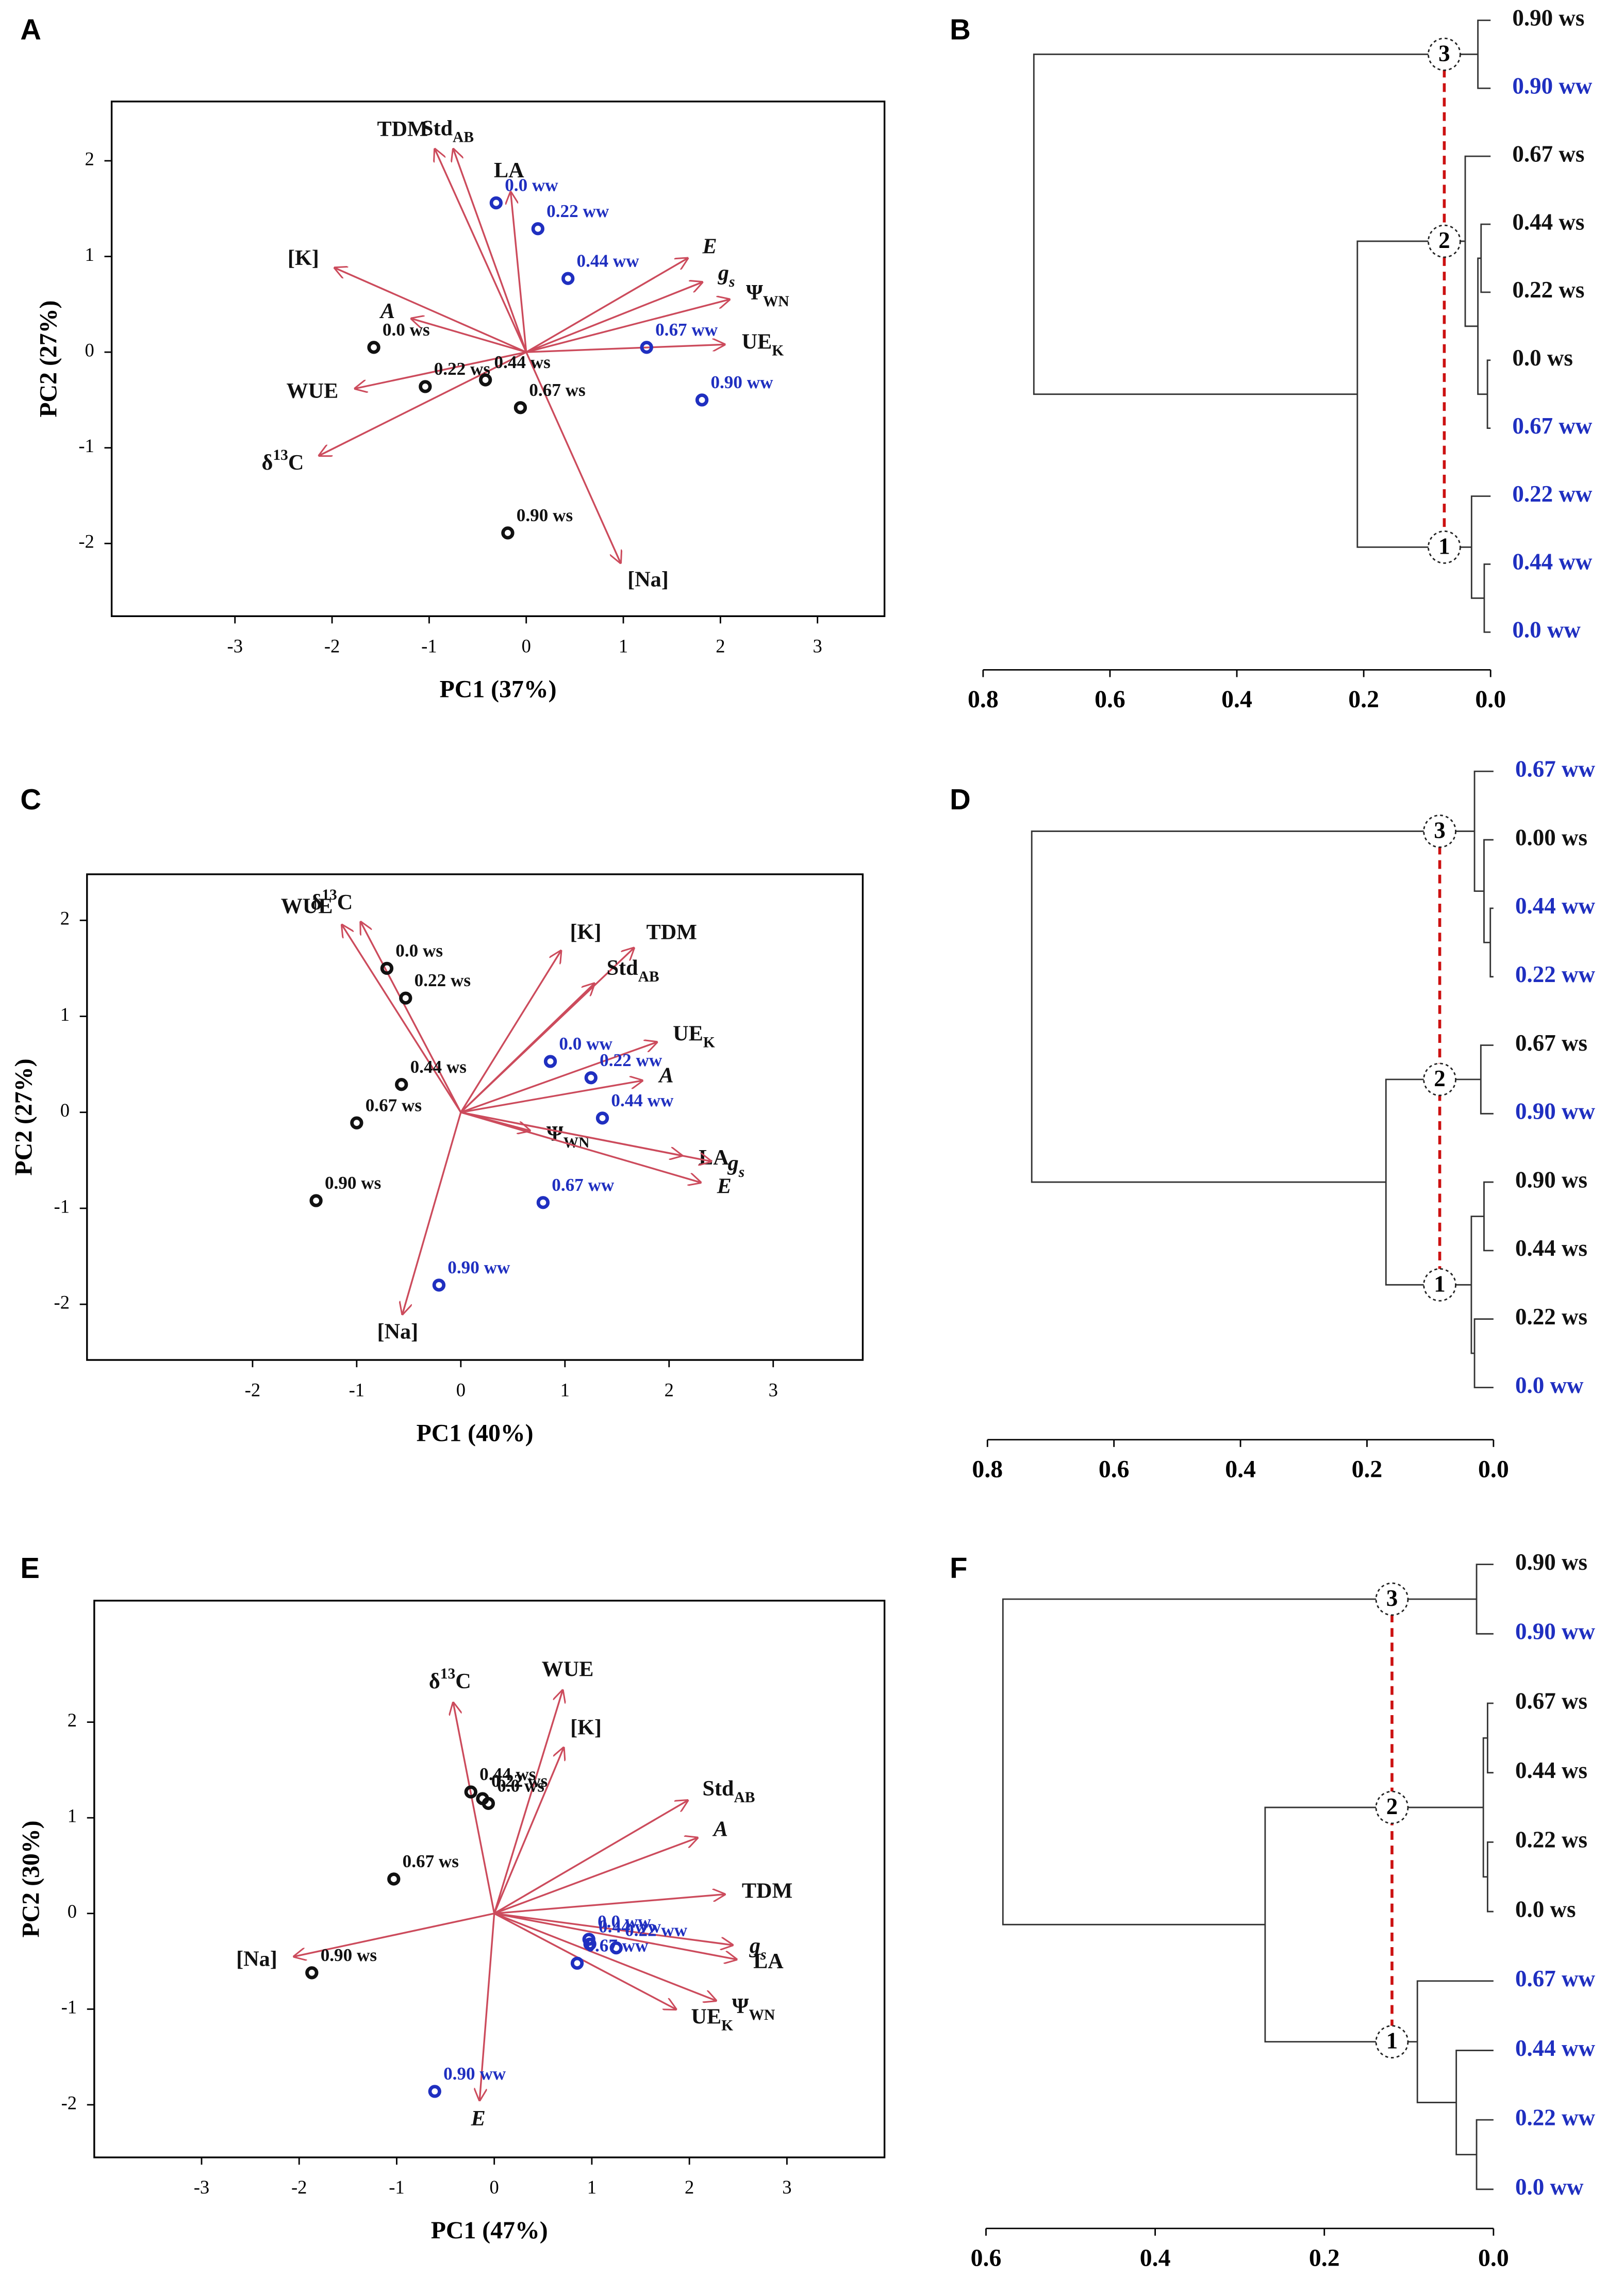  Describe the element at coordinates (331, 901) in the screenshot. I see `loading-label: δ13C` at that location.